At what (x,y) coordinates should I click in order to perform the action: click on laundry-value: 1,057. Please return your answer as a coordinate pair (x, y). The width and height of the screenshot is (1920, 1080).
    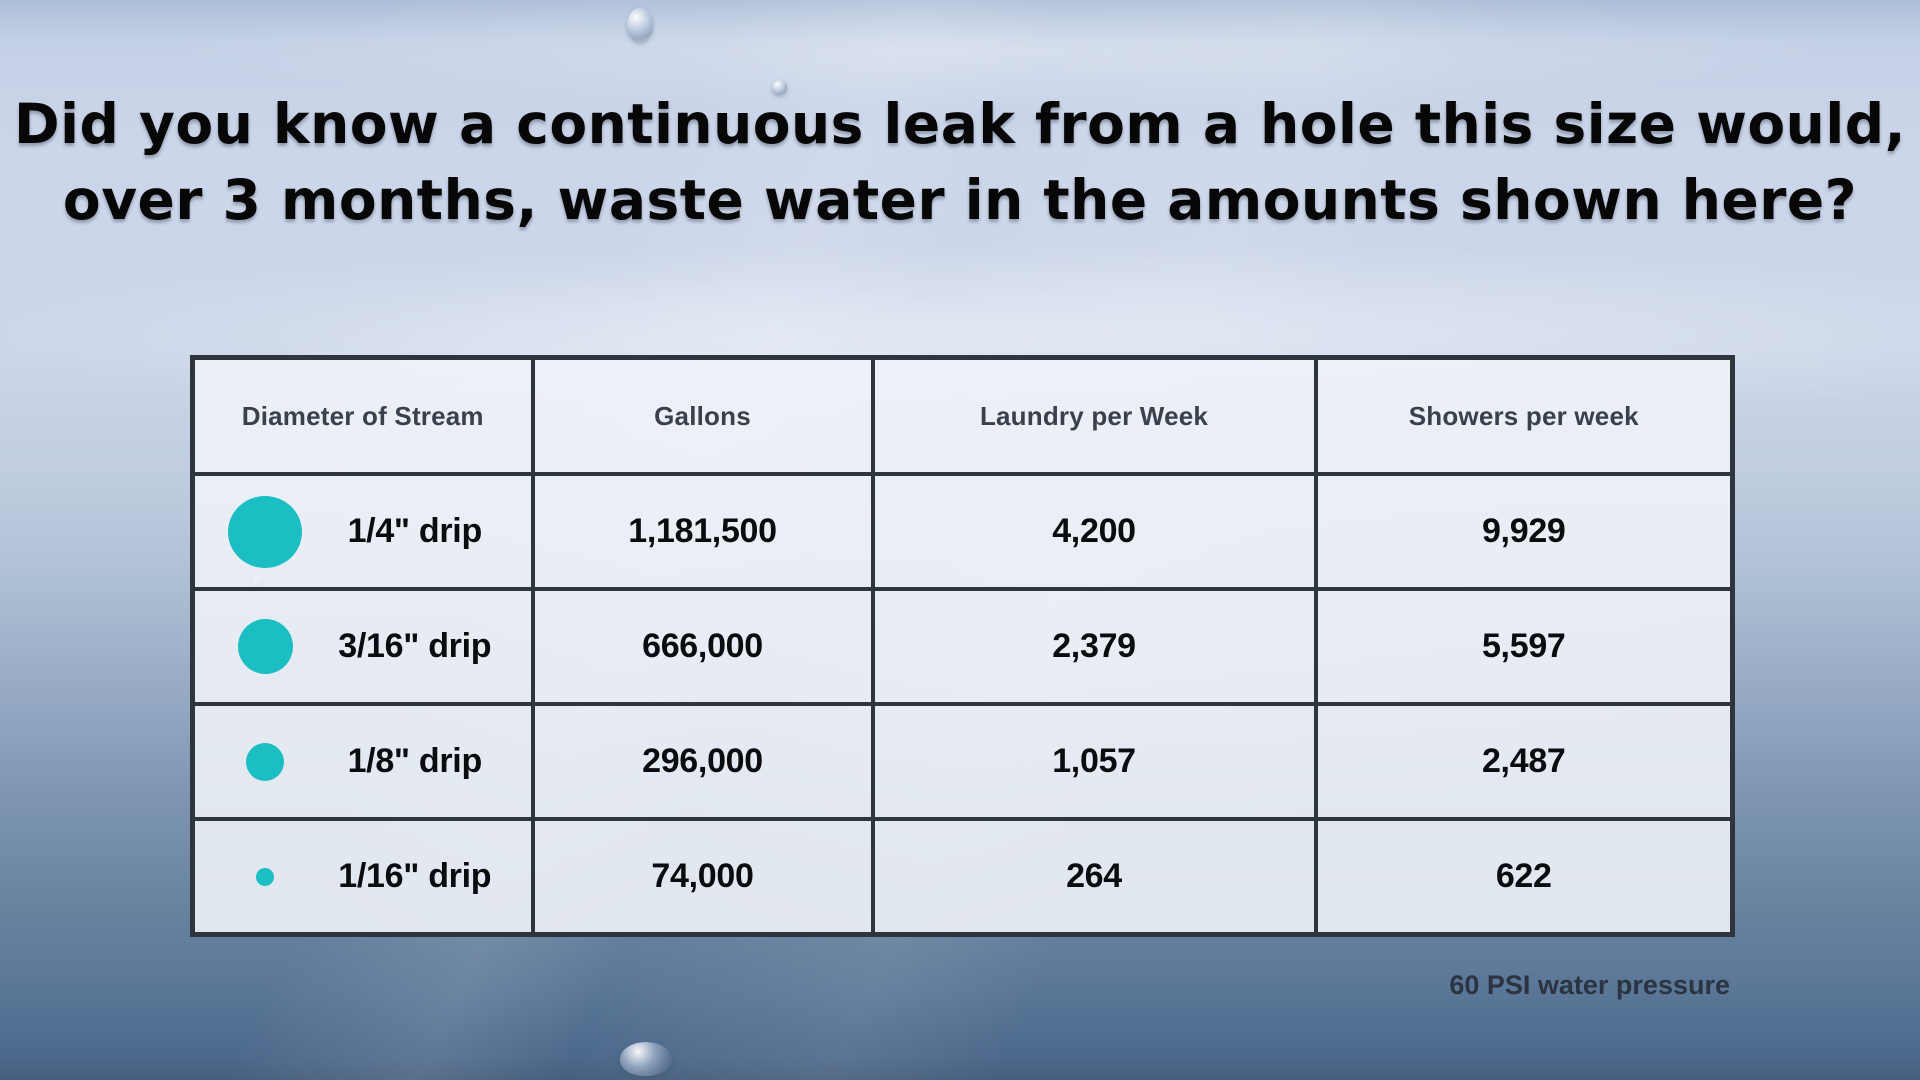
    Looking at the image, I should click on (1094, 761).